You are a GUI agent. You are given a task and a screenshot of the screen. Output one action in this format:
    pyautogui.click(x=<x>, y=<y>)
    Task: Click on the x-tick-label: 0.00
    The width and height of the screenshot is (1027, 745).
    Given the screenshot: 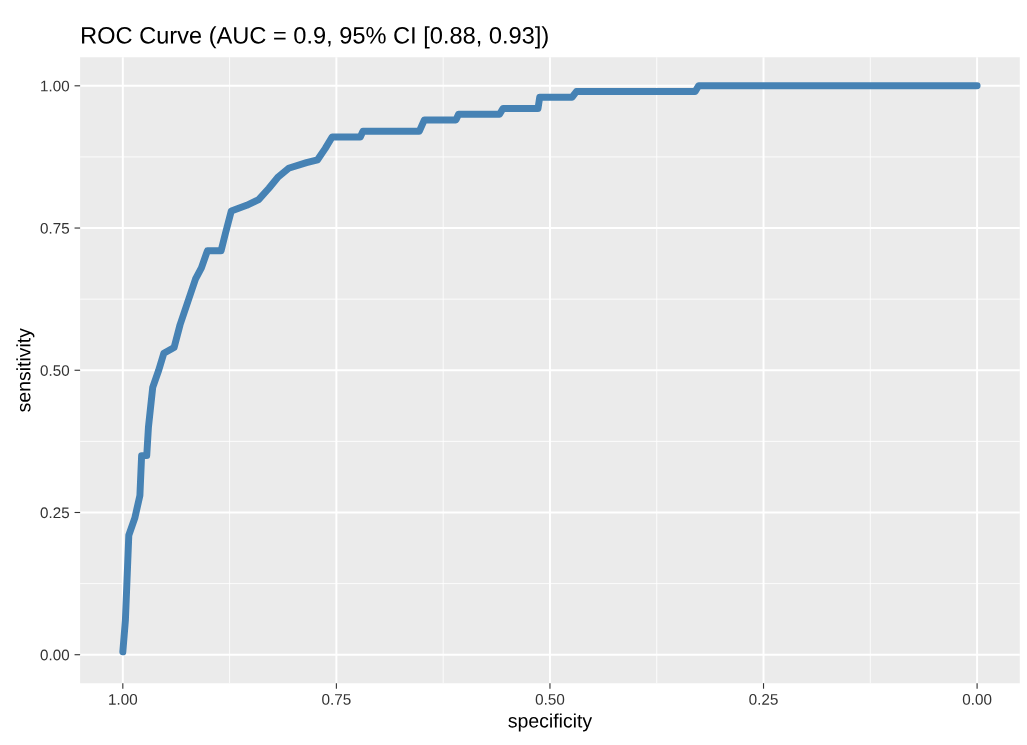 What is the action you would take?
    pyautogui.click(x=977, y=699)
    